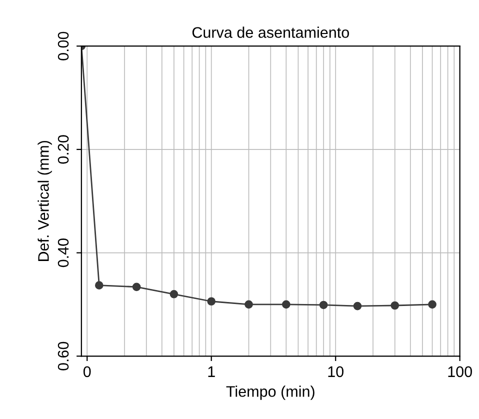  What do you see at coordinates (211, 371) in the screenshot?
I see `x-tick-label: 1` at bounding box center [211, 371].